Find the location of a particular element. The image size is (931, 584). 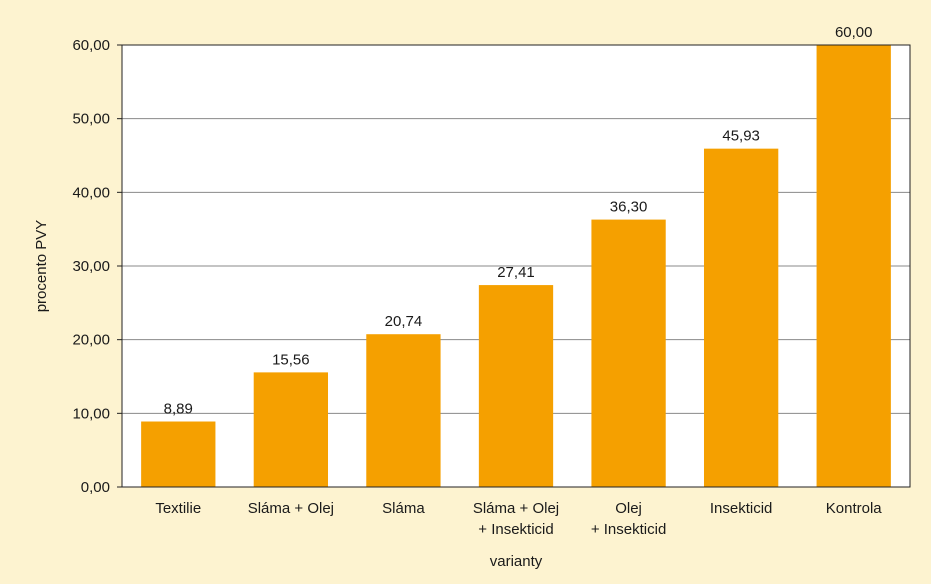

x-tick-label: Textilie is located at coordinates (178, 508).